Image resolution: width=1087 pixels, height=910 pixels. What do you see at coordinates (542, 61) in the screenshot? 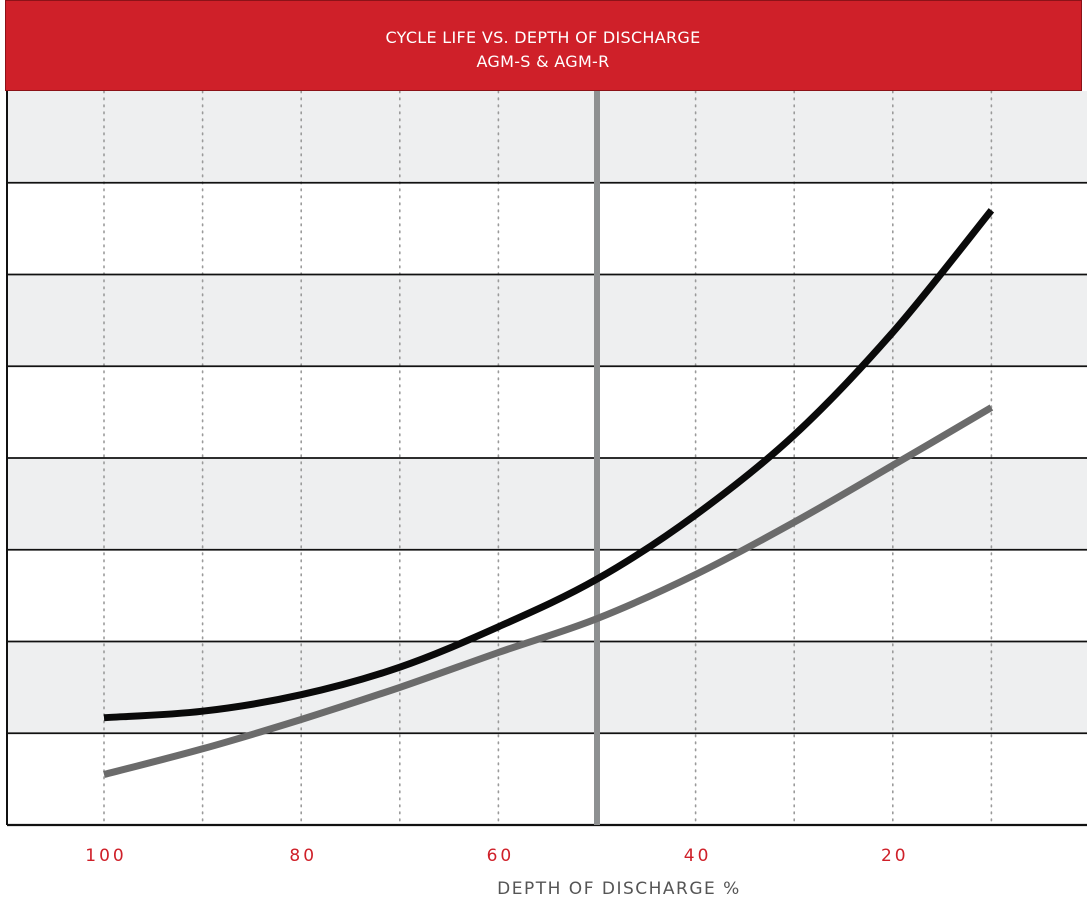
I see `chart-subtitle: AGM-S & AGM-R` at bounding box center [542, 61].